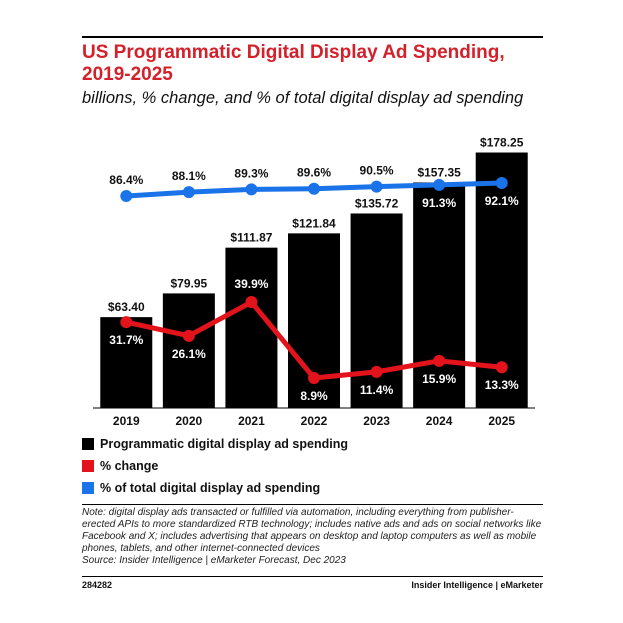 Image resolution: width=623 pixels, height=623 pixels. Describe the element at coordinates (251, 421) in the screenshot. I see `x-tick-label-2021: 2021` at that location.